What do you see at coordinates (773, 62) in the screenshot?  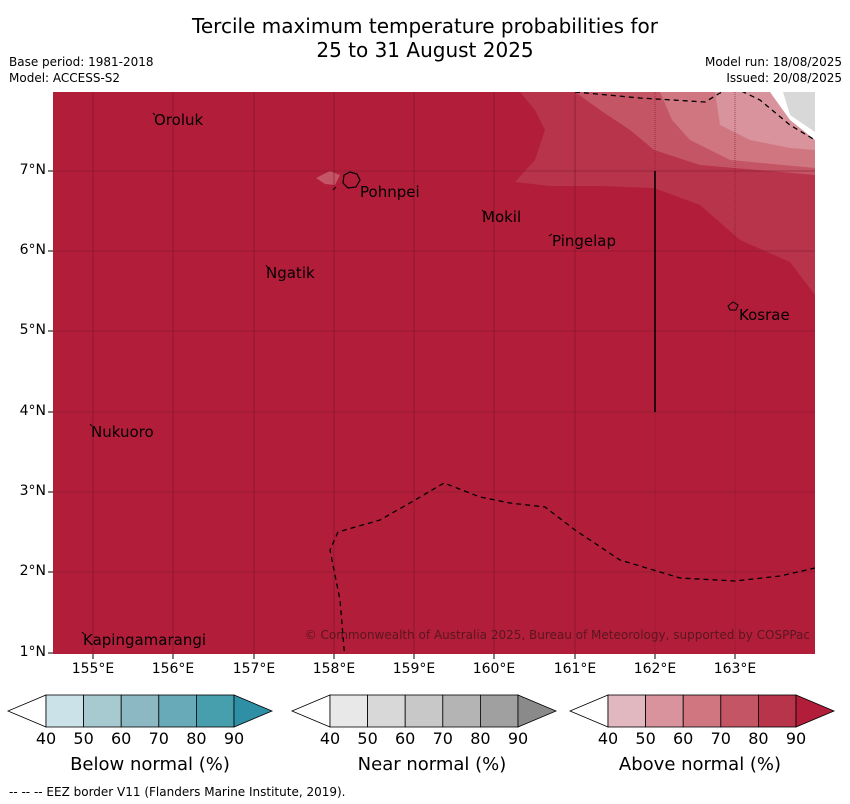 I see `model-run: Model run: 18/08/2025` at bounding box center [773, 62].